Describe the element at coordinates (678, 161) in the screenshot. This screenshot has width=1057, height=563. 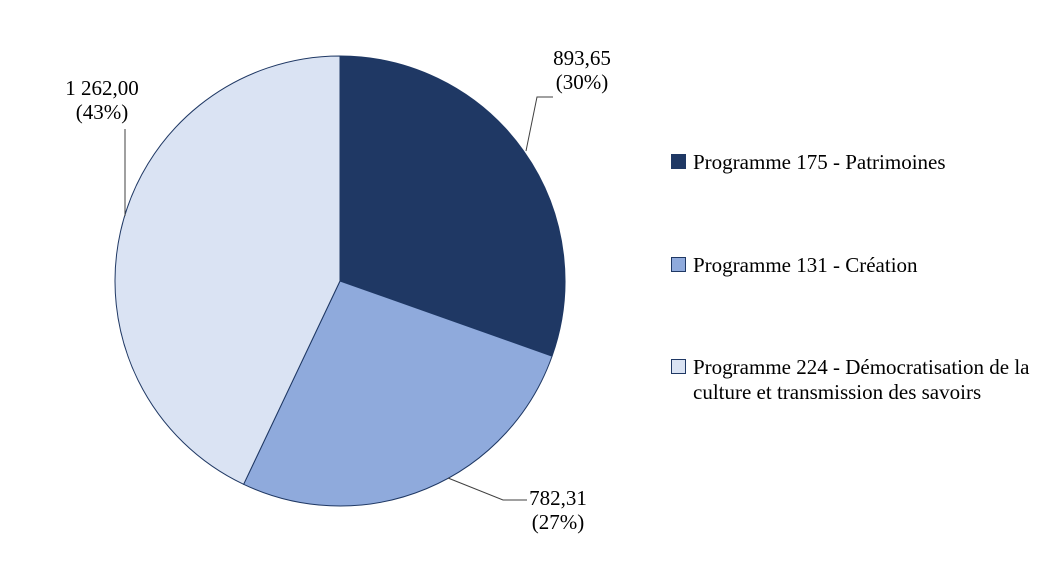
I see `legend-marker-patrimoines` at that location.